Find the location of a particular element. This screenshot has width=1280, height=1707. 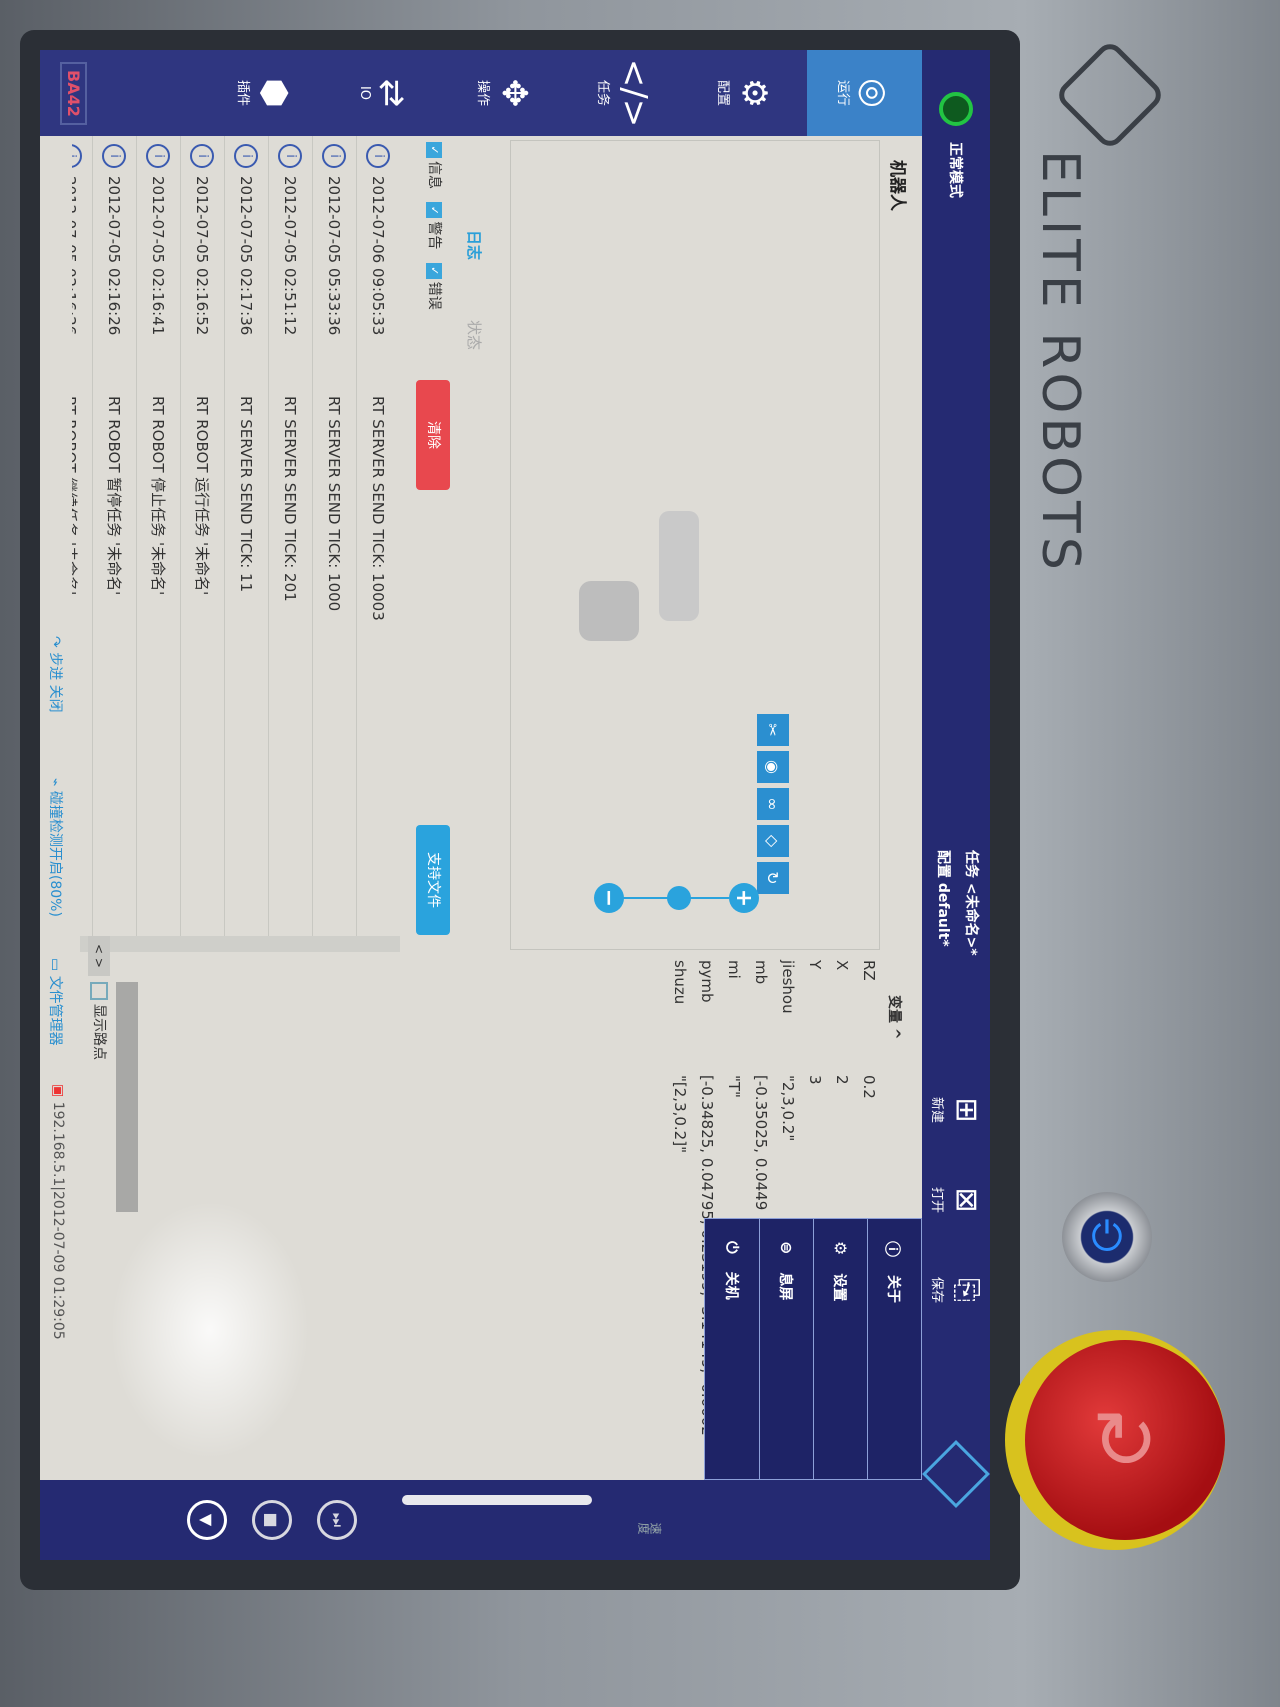

save-button: ⎘ 保存 is located at coordinates (956, 1290).